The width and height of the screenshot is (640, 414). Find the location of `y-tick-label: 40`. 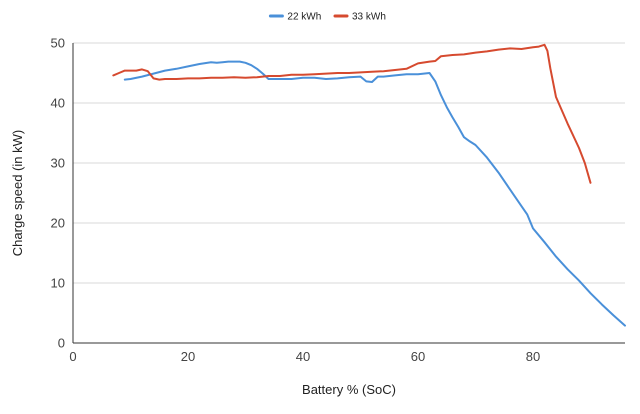

y-tick-label: 40 is located at coordinates (58, 103).